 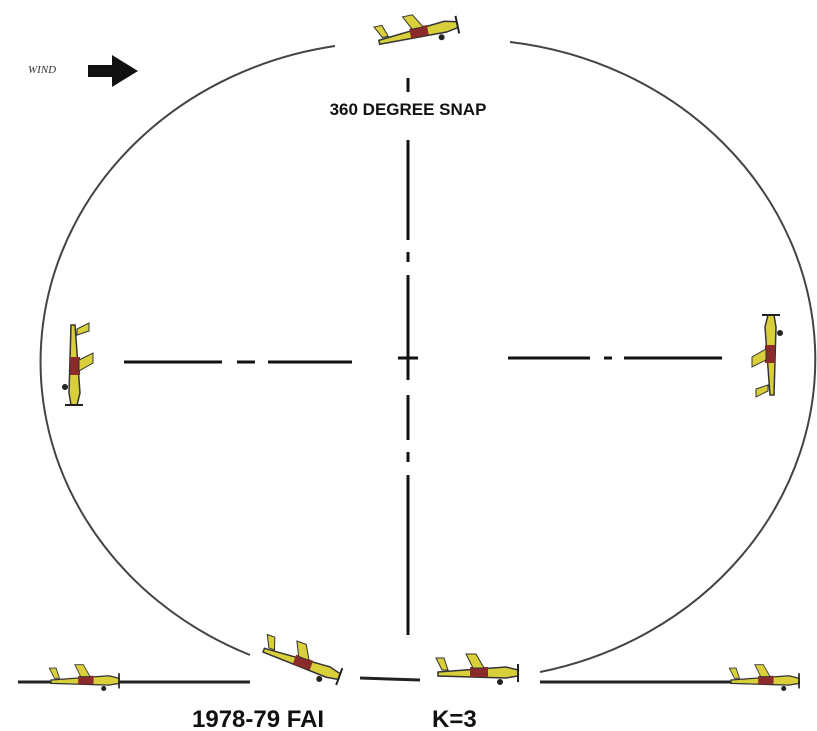 I want to click on aircraft-right, so click(x=767, y=356).